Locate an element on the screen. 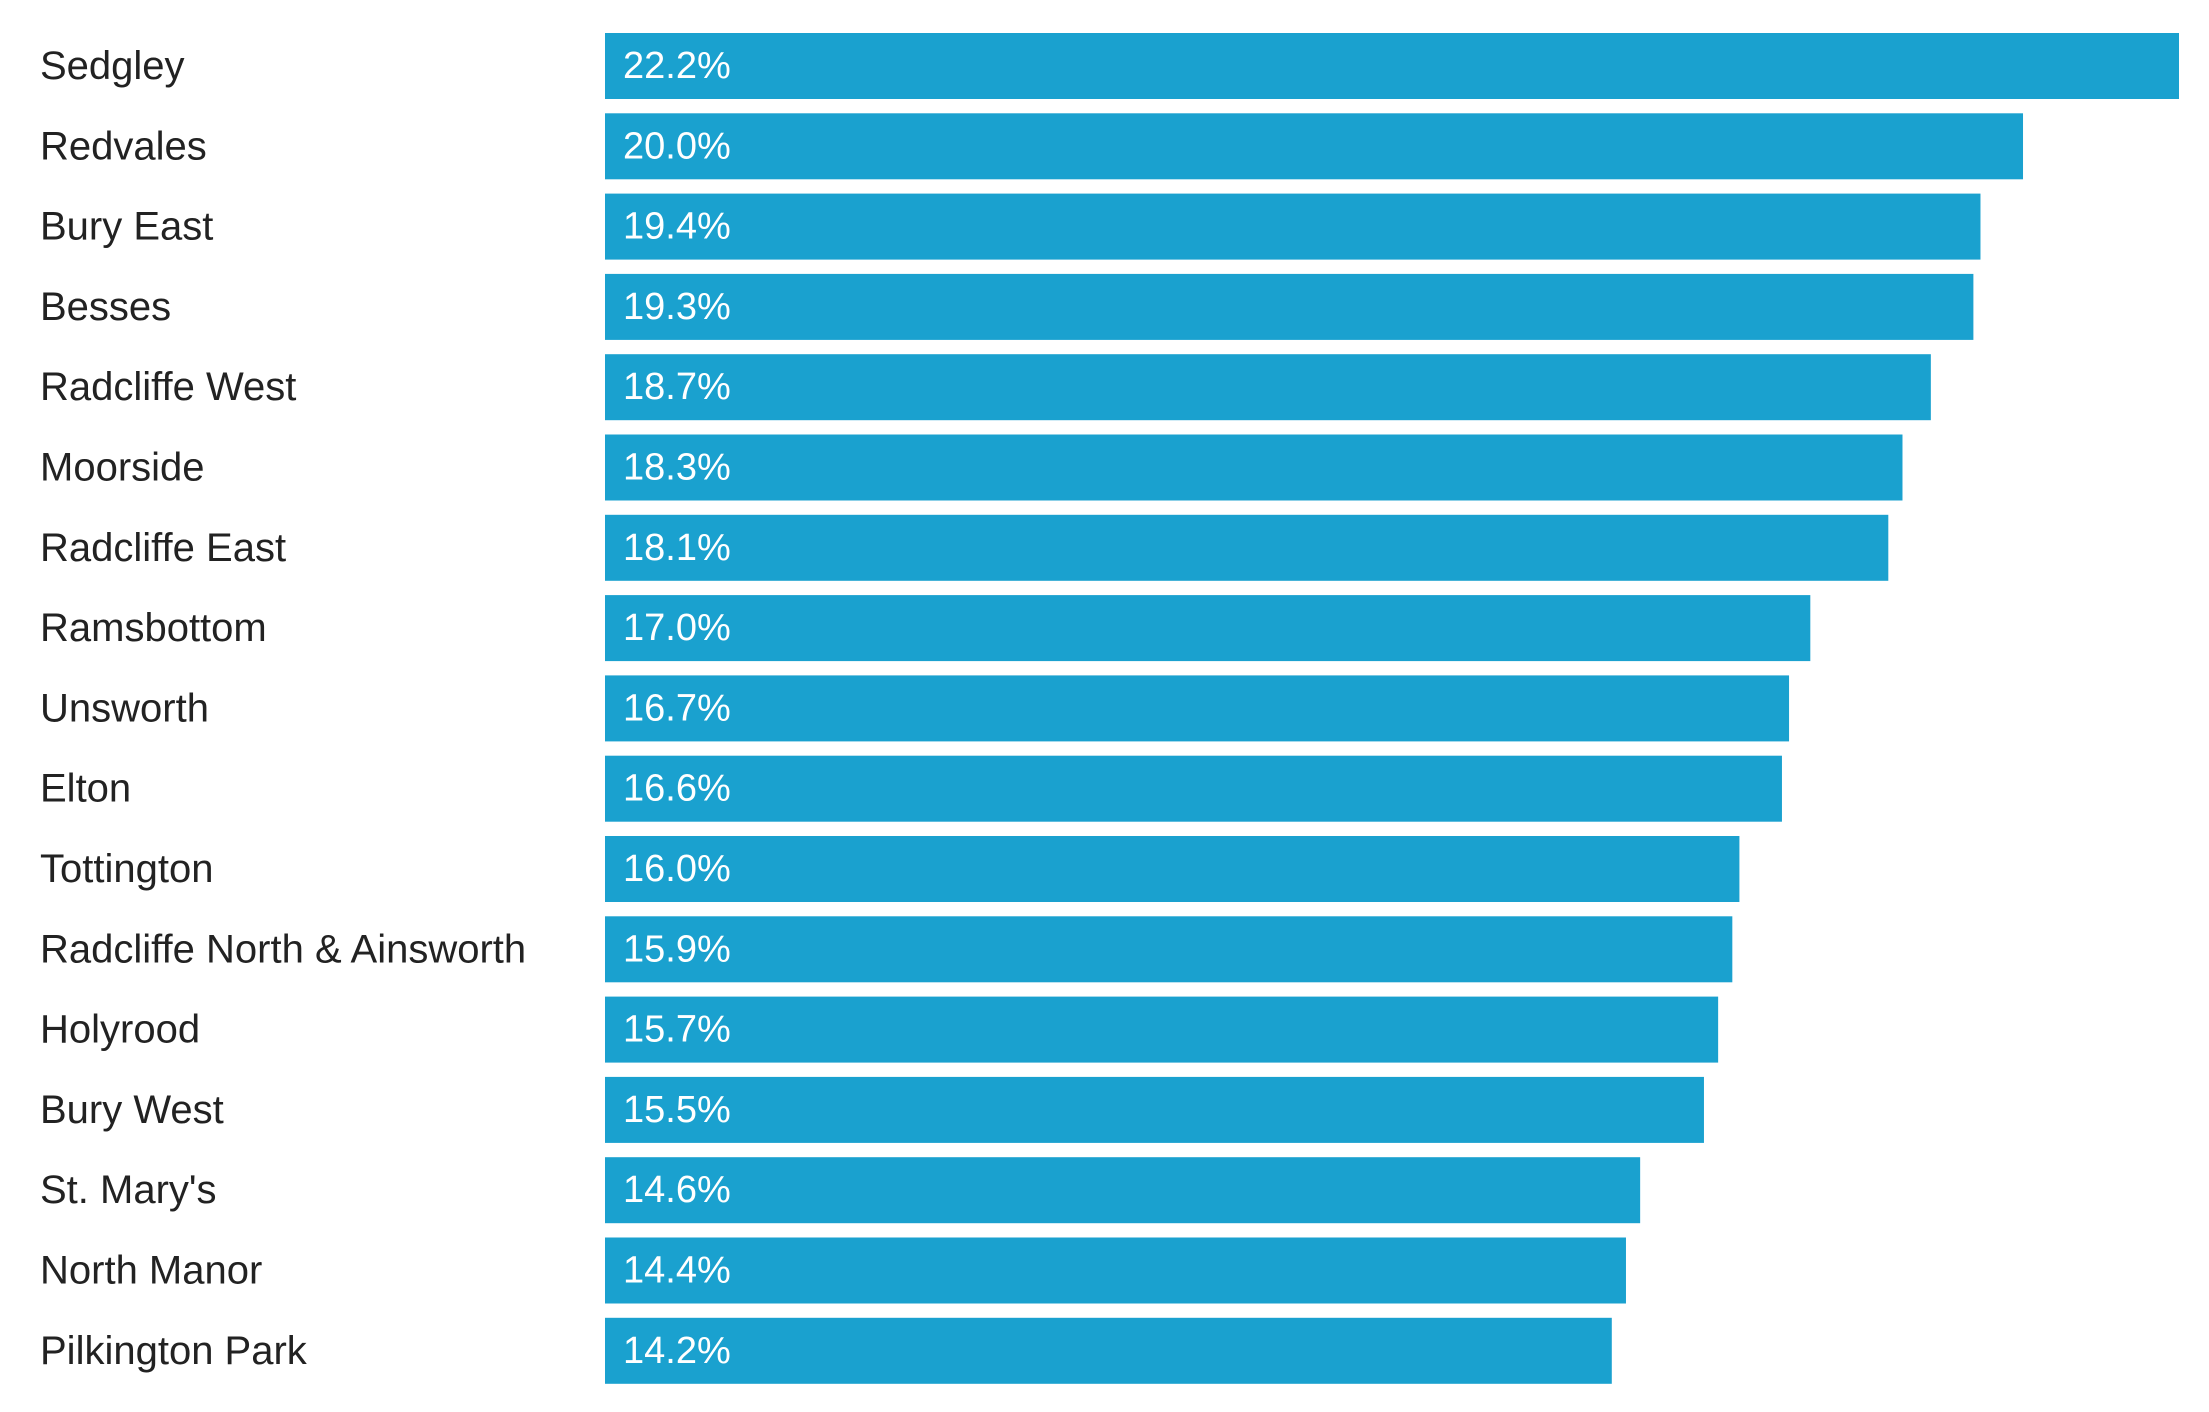 This screenshot has width=2209, height=1412. bar-row: Elton 16.6% is located at coordinates (911, 788).